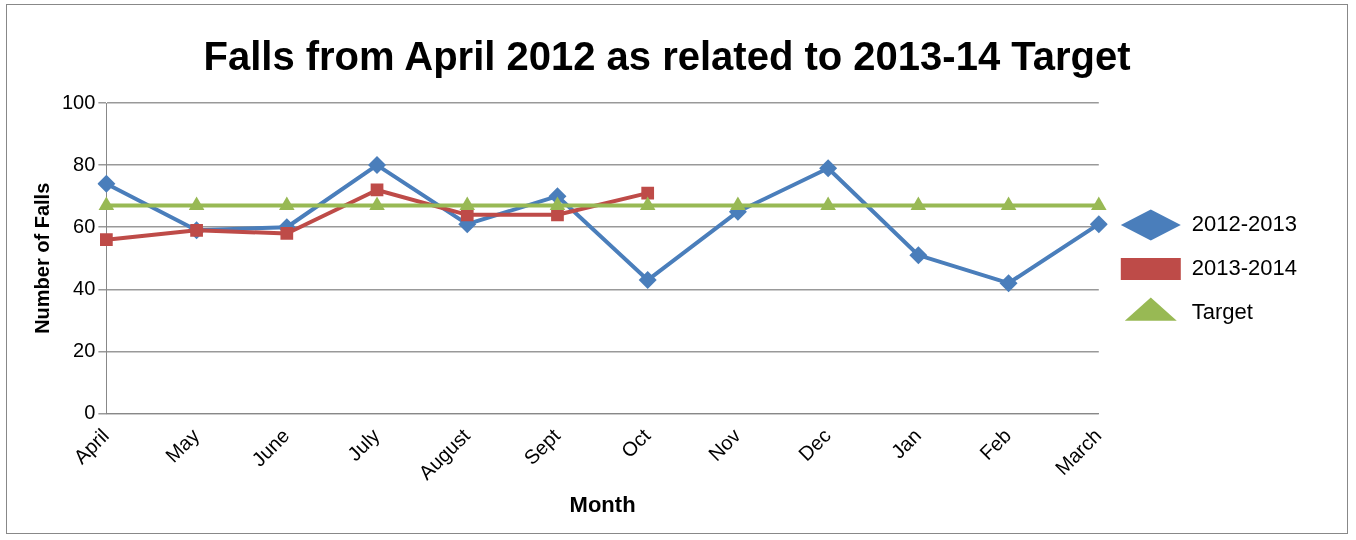 The width and height of the screenshot is (1356, 540). I want to click on x-tick-label: July, so click(363, 444).